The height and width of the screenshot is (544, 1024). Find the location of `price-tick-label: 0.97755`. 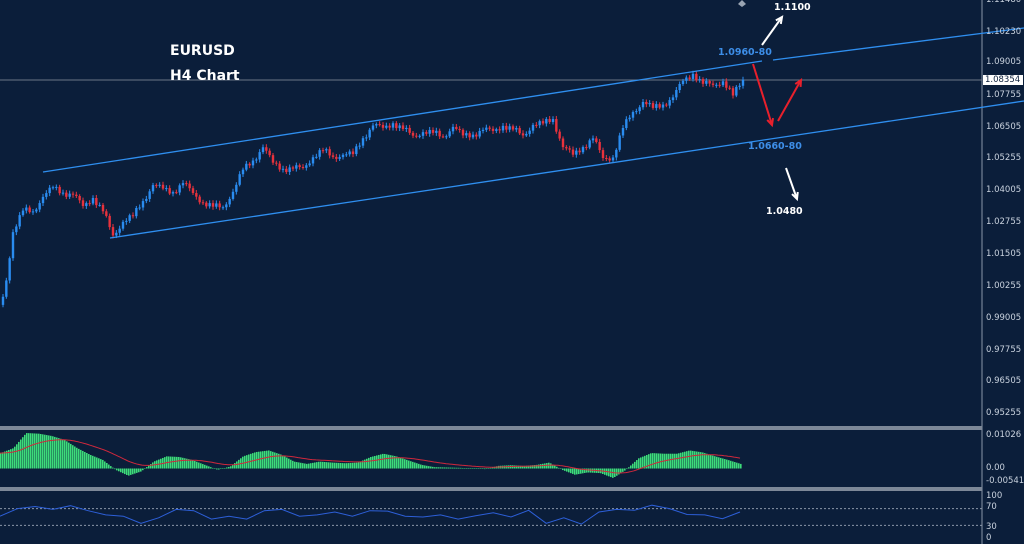

price-tick-label: 0.97755 is located at coordinates (1004, 350).